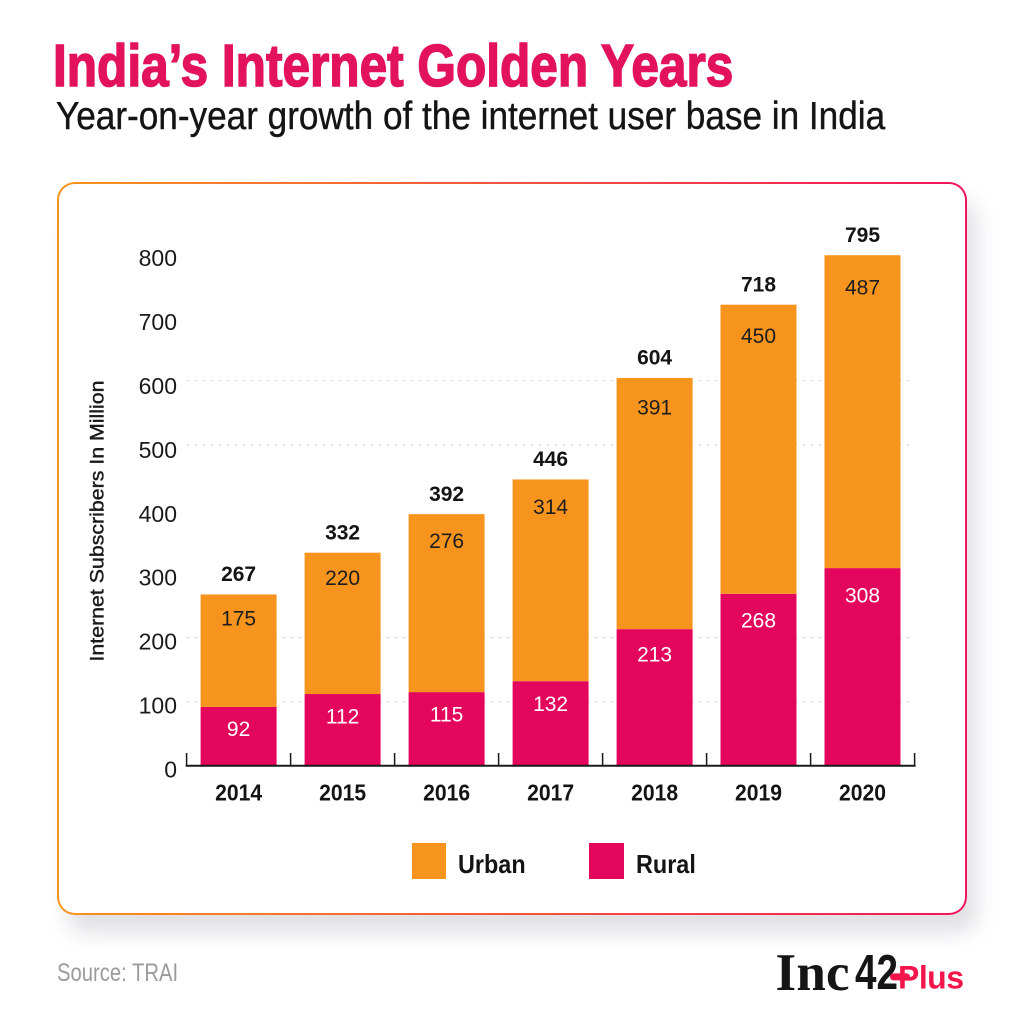  I want to click on svg-text: 332, so click(342, 532).